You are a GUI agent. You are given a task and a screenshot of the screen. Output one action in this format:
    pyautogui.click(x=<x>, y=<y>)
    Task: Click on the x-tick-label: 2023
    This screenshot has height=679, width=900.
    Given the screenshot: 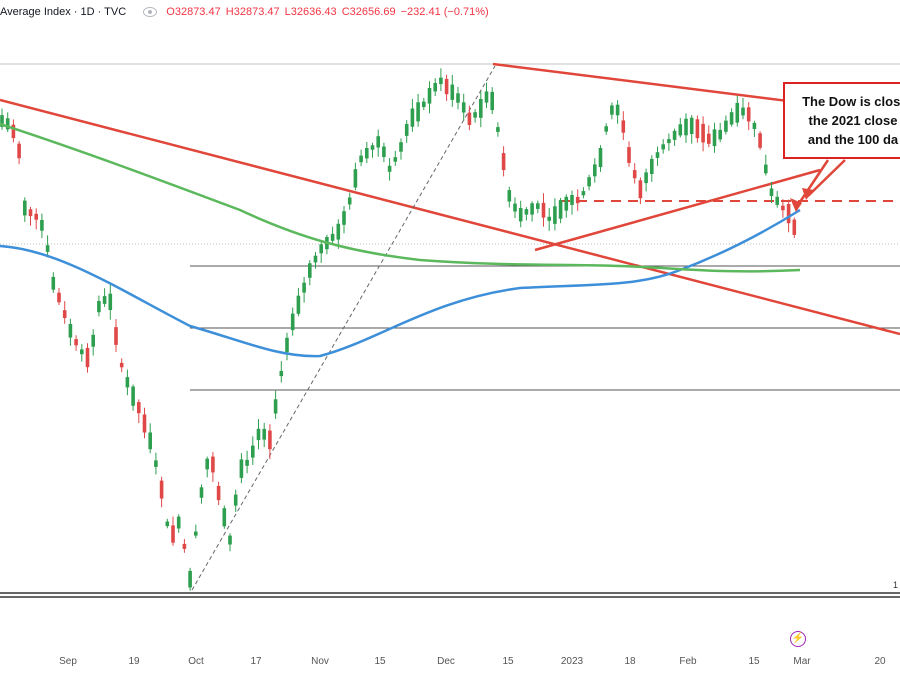 What is the action you would take?
    pyautogui.click(x=572, y=661)
    